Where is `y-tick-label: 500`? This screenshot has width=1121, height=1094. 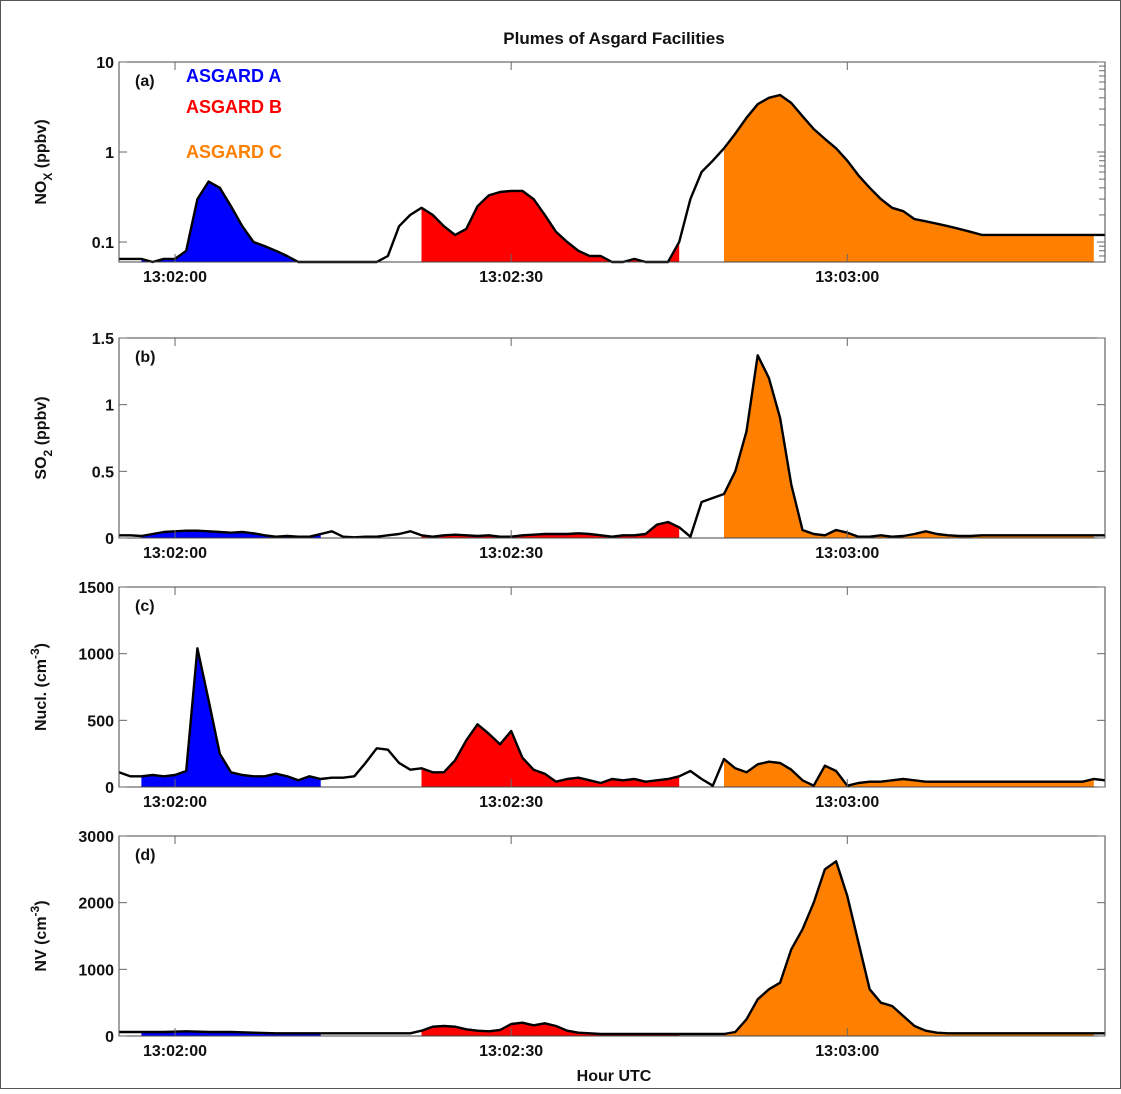
y-tick-label: 500 is located at coordinates (100, 721).